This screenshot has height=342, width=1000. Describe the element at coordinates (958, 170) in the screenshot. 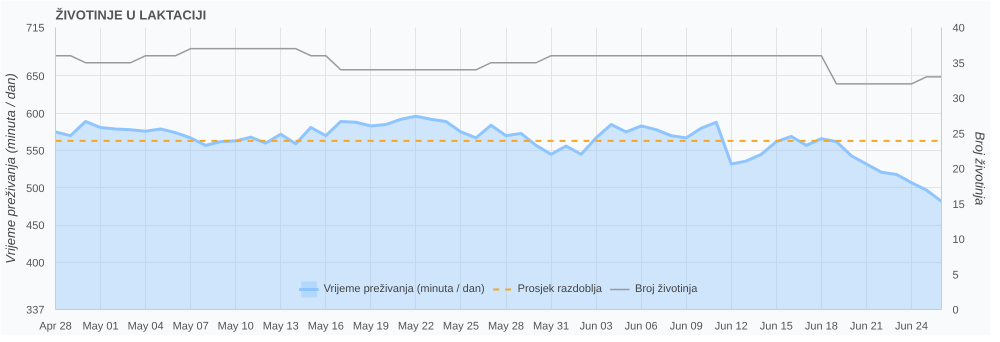

I see `y2-tick-label: 20` at that location.